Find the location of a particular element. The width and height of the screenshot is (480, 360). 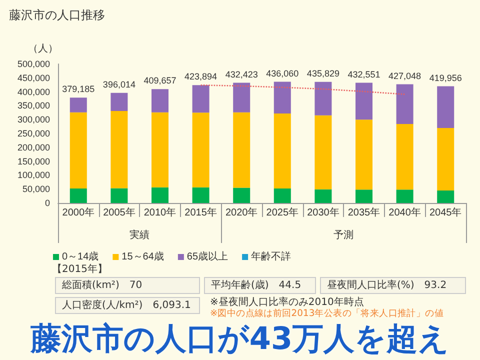

total-label: 379,185 is located at coordinates (78, 89).